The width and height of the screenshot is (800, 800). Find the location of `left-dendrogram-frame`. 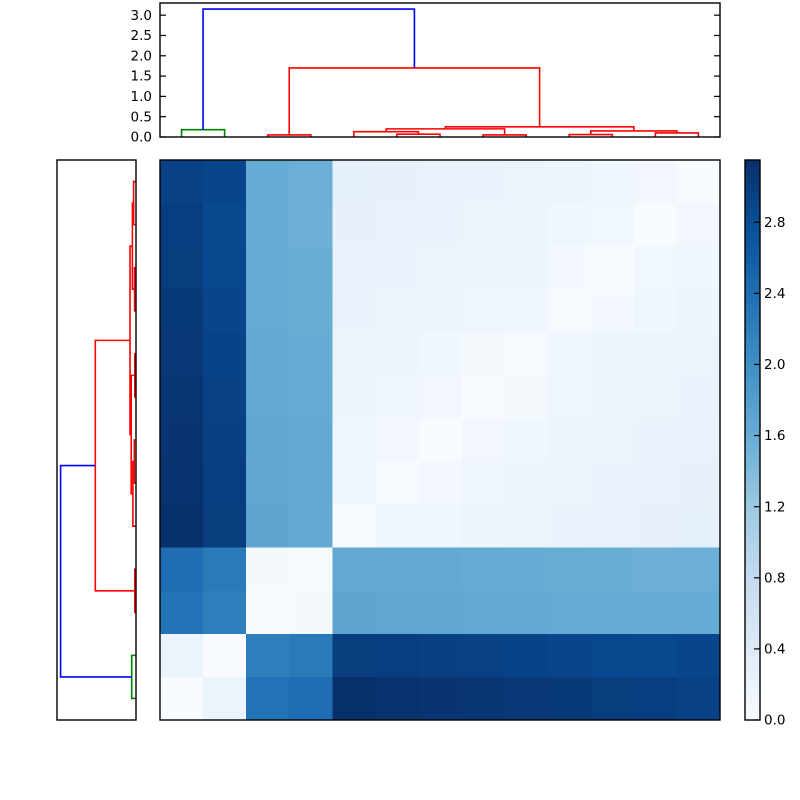

left-dendrogram-frame is located at coordinates (96, 440).